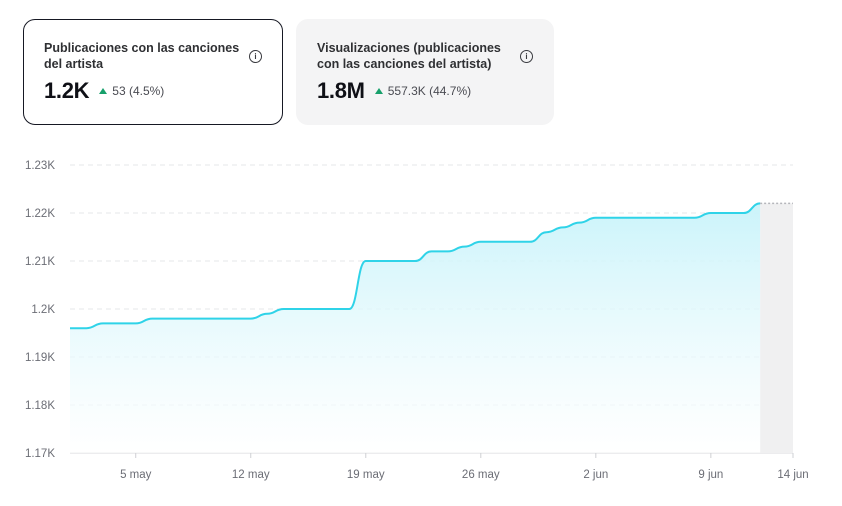 The height and width of the screenshot is (506, 842). I want to click on x-tick-label: 14 jun, so click(792, 475).